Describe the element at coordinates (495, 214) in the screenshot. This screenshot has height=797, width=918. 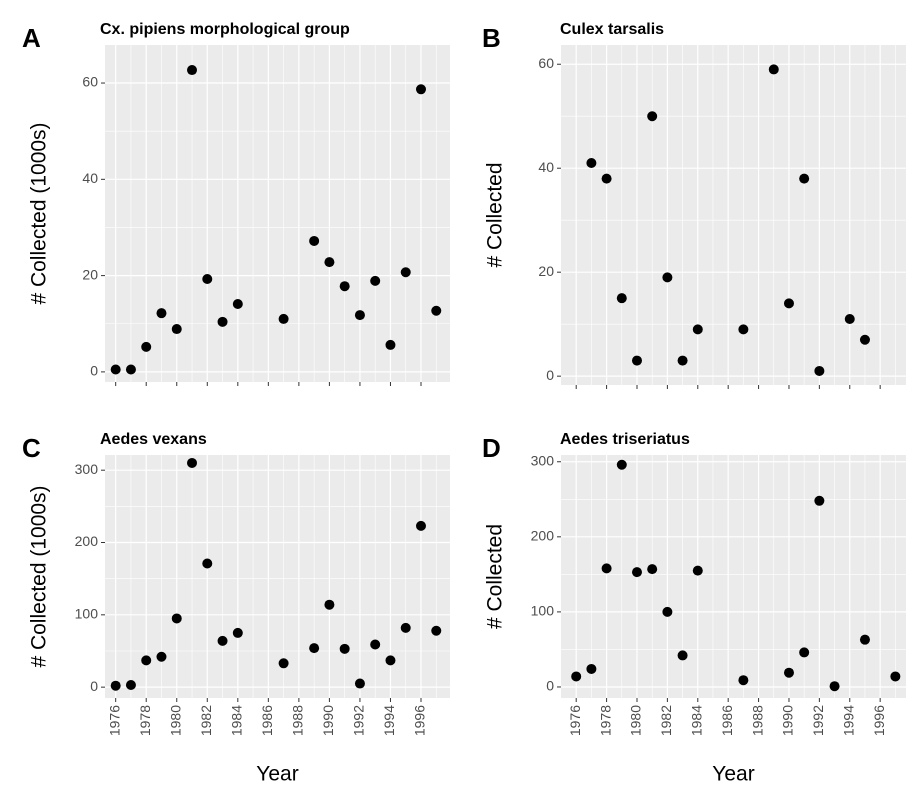
I see `y-axis-label: # Collected` at that location.